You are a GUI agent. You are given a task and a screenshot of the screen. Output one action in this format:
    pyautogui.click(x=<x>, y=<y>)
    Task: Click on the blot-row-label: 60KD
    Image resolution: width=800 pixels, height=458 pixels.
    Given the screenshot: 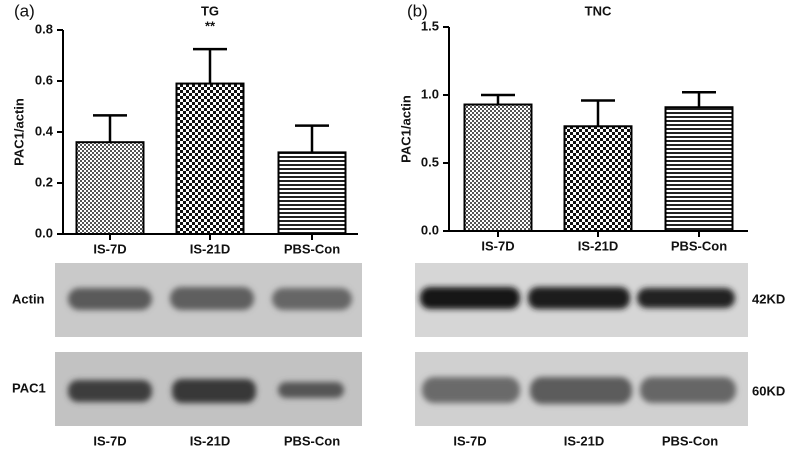 What is the action you would take?
    pyautogui.click(x=768, y=390)
    